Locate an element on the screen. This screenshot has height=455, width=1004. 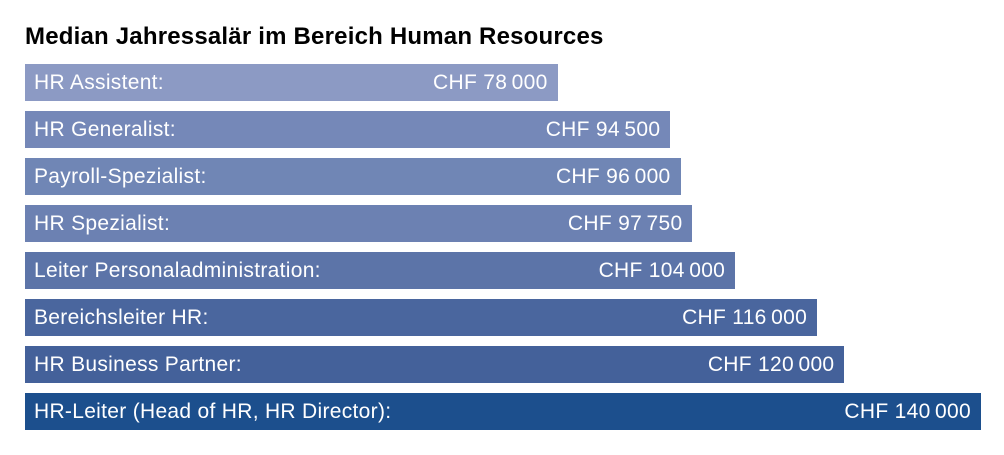
bar-row: Bereichsleiter HR: CHF 116 000 is located at coordinates (421, 317).